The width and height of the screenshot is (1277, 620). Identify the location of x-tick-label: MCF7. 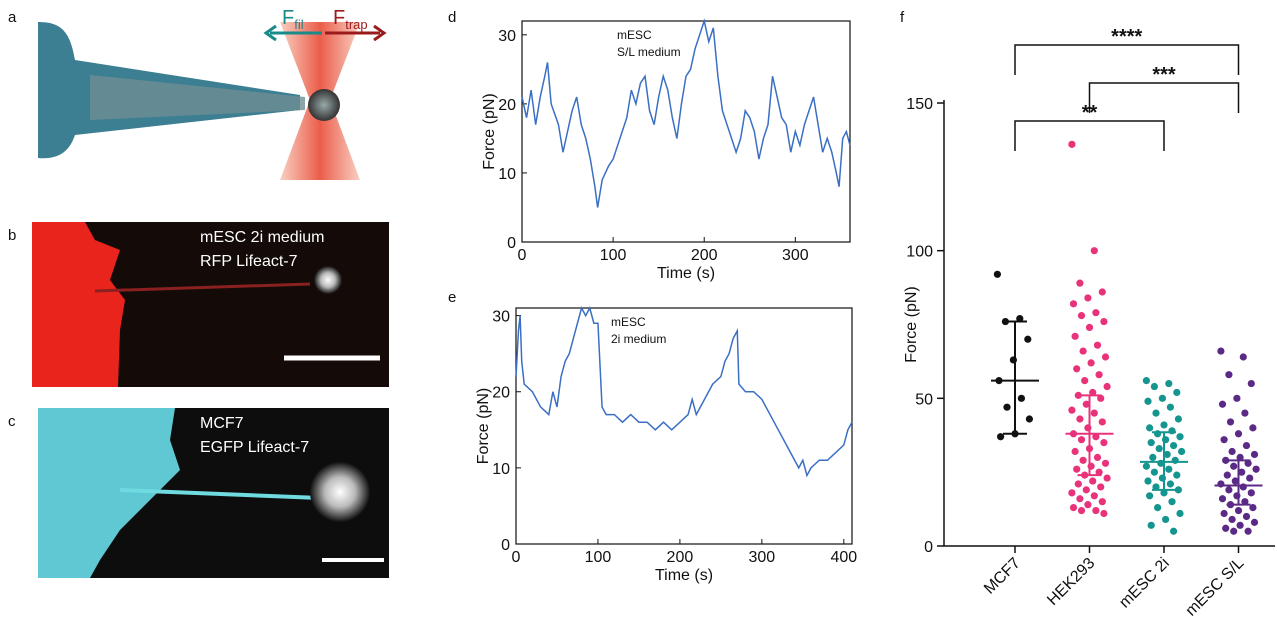
(1002, 576).